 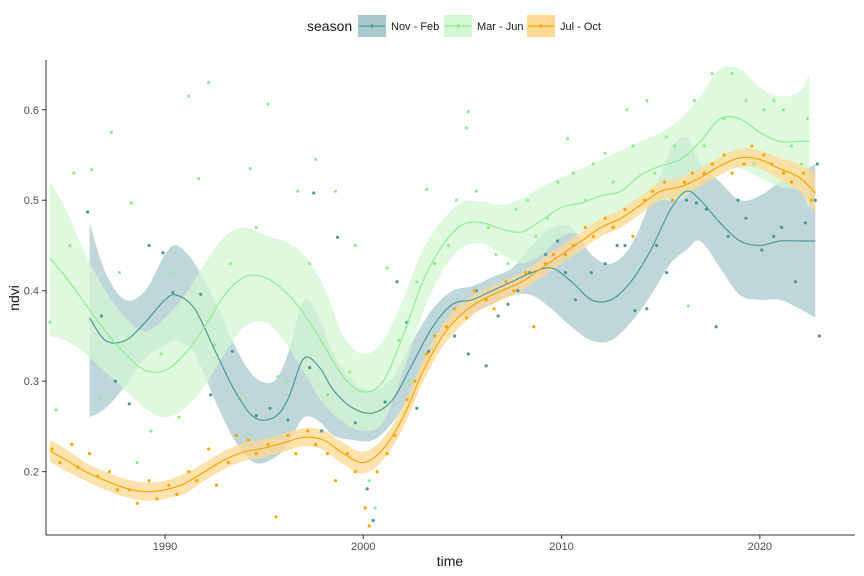 What do you see at coordinates (329, 26) in the screenshot?
I see `legend-title: season` at bounding box center [329, 26].